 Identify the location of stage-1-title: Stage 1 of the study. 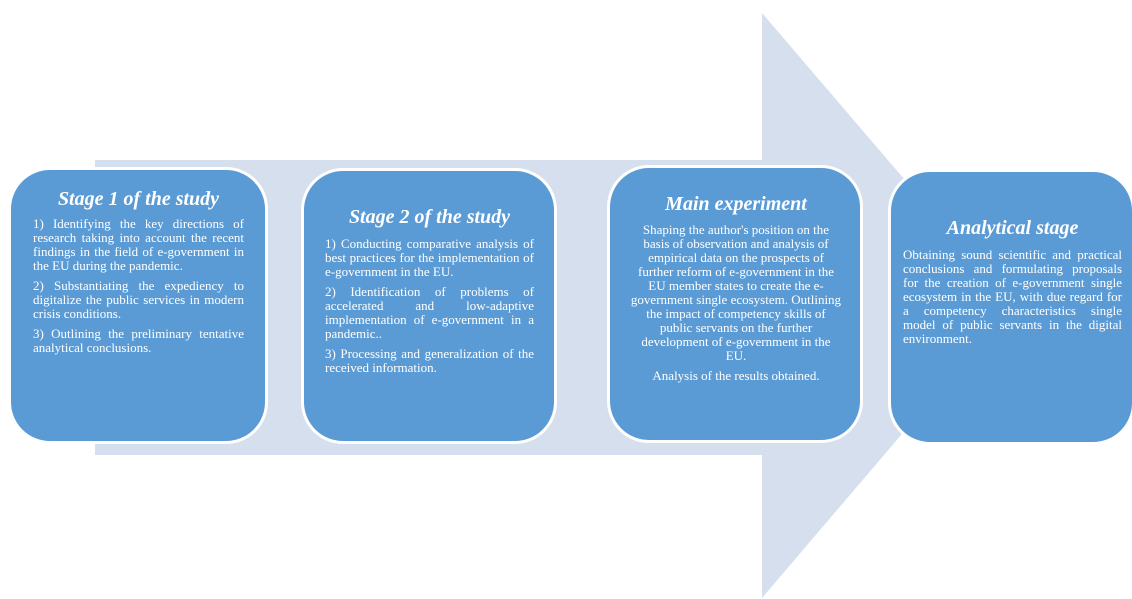
(138, 199).